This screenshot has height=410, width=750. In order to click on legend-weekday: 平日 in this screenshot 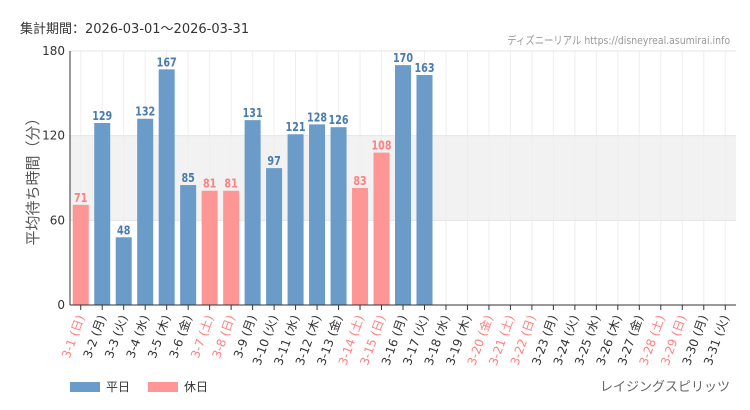, I will do `click(100, 386)`.